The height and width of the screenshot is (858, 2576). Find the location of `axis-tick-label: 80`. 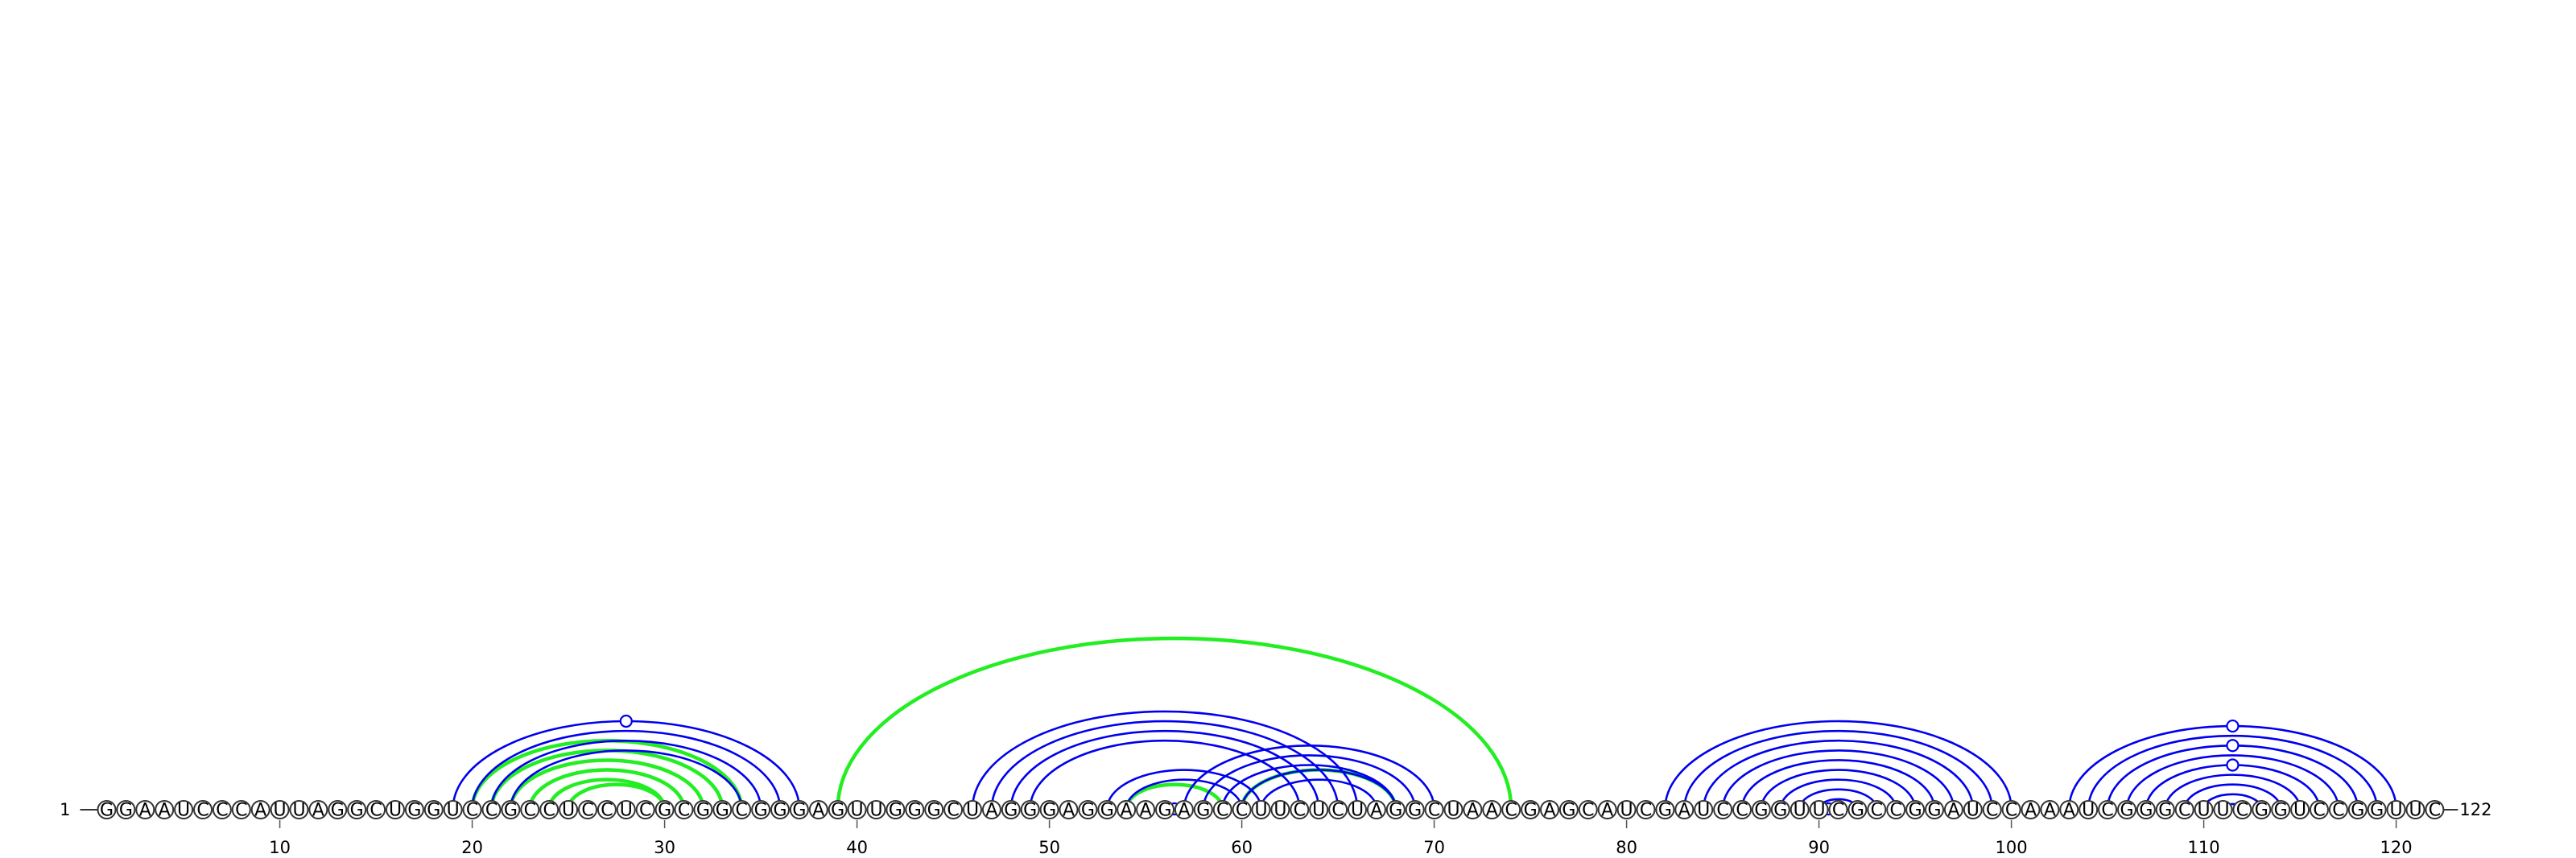

axis-tick-label: 80 is located at coordinates (1626, 848).